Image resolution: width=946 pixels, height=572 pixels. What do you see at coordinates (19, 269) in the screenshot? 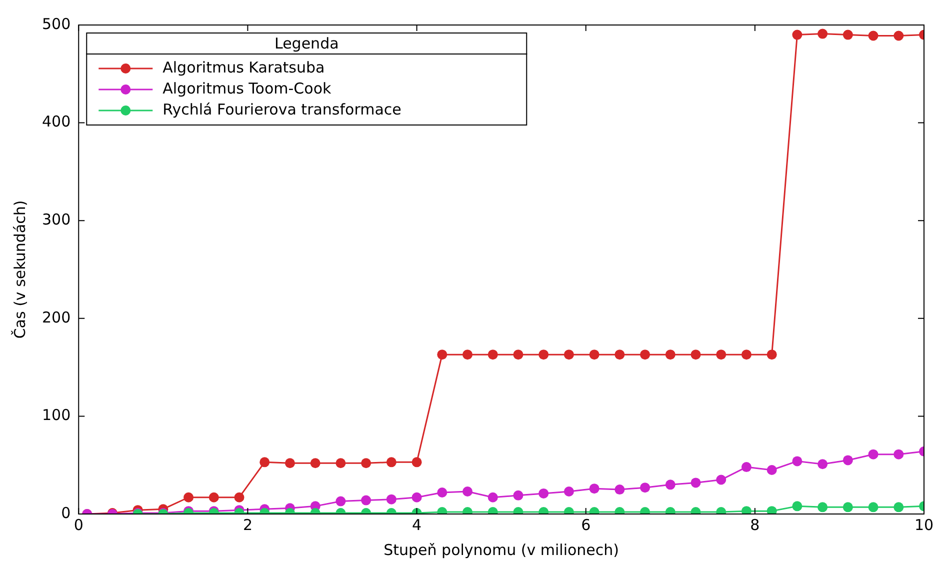
I see `y-axis-title: Čas (v sekundách)` at bounding box center [19, 269].